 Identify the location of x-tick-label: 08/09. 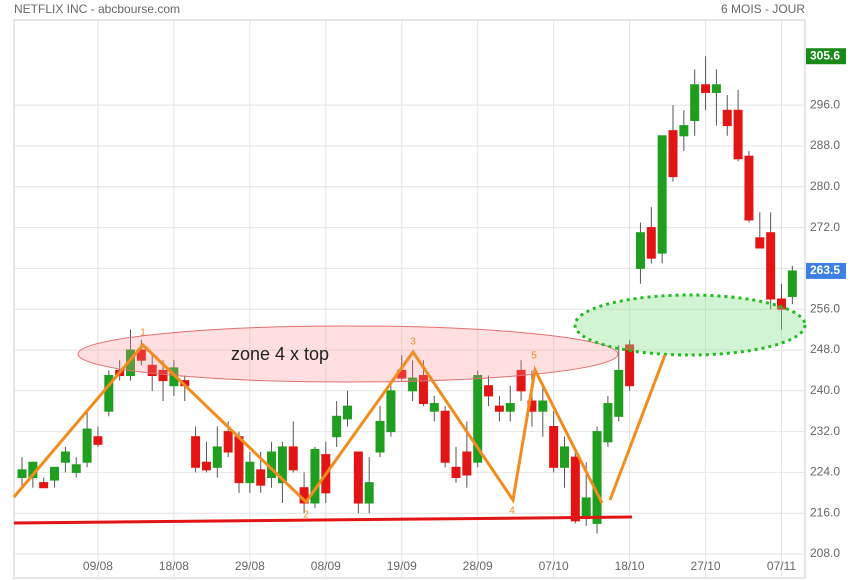
(326, 566).